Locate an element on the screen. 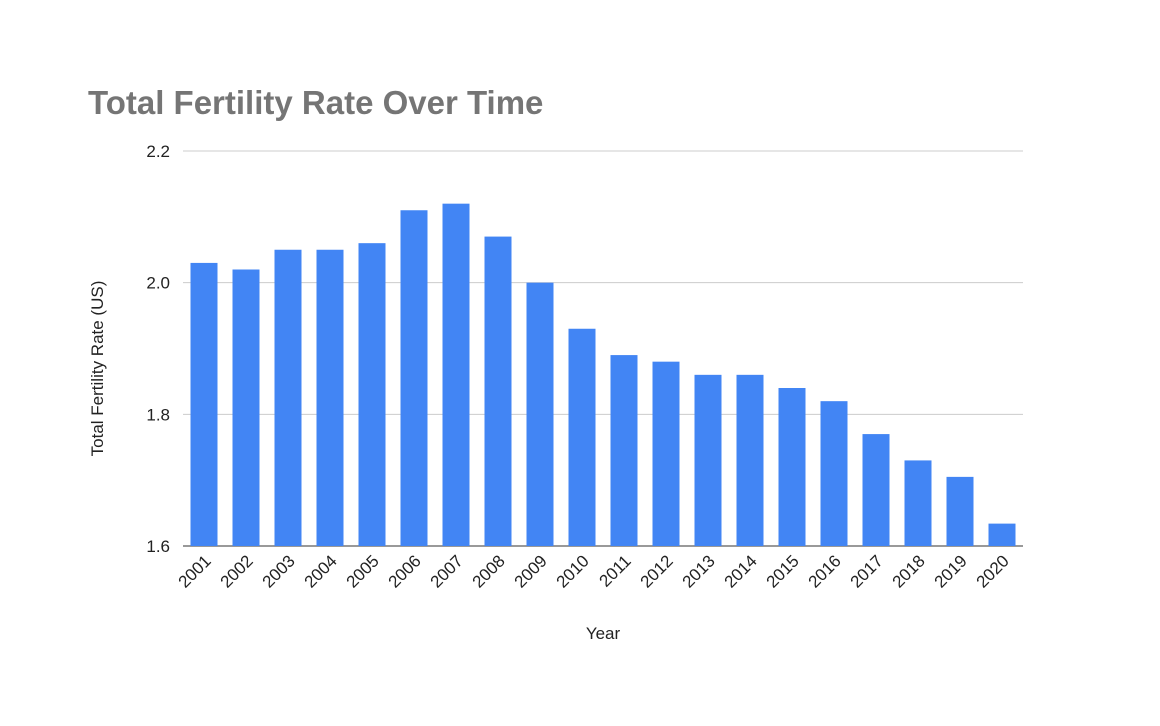  x-tick-label: 2008 is located at coordinates (489, 571).